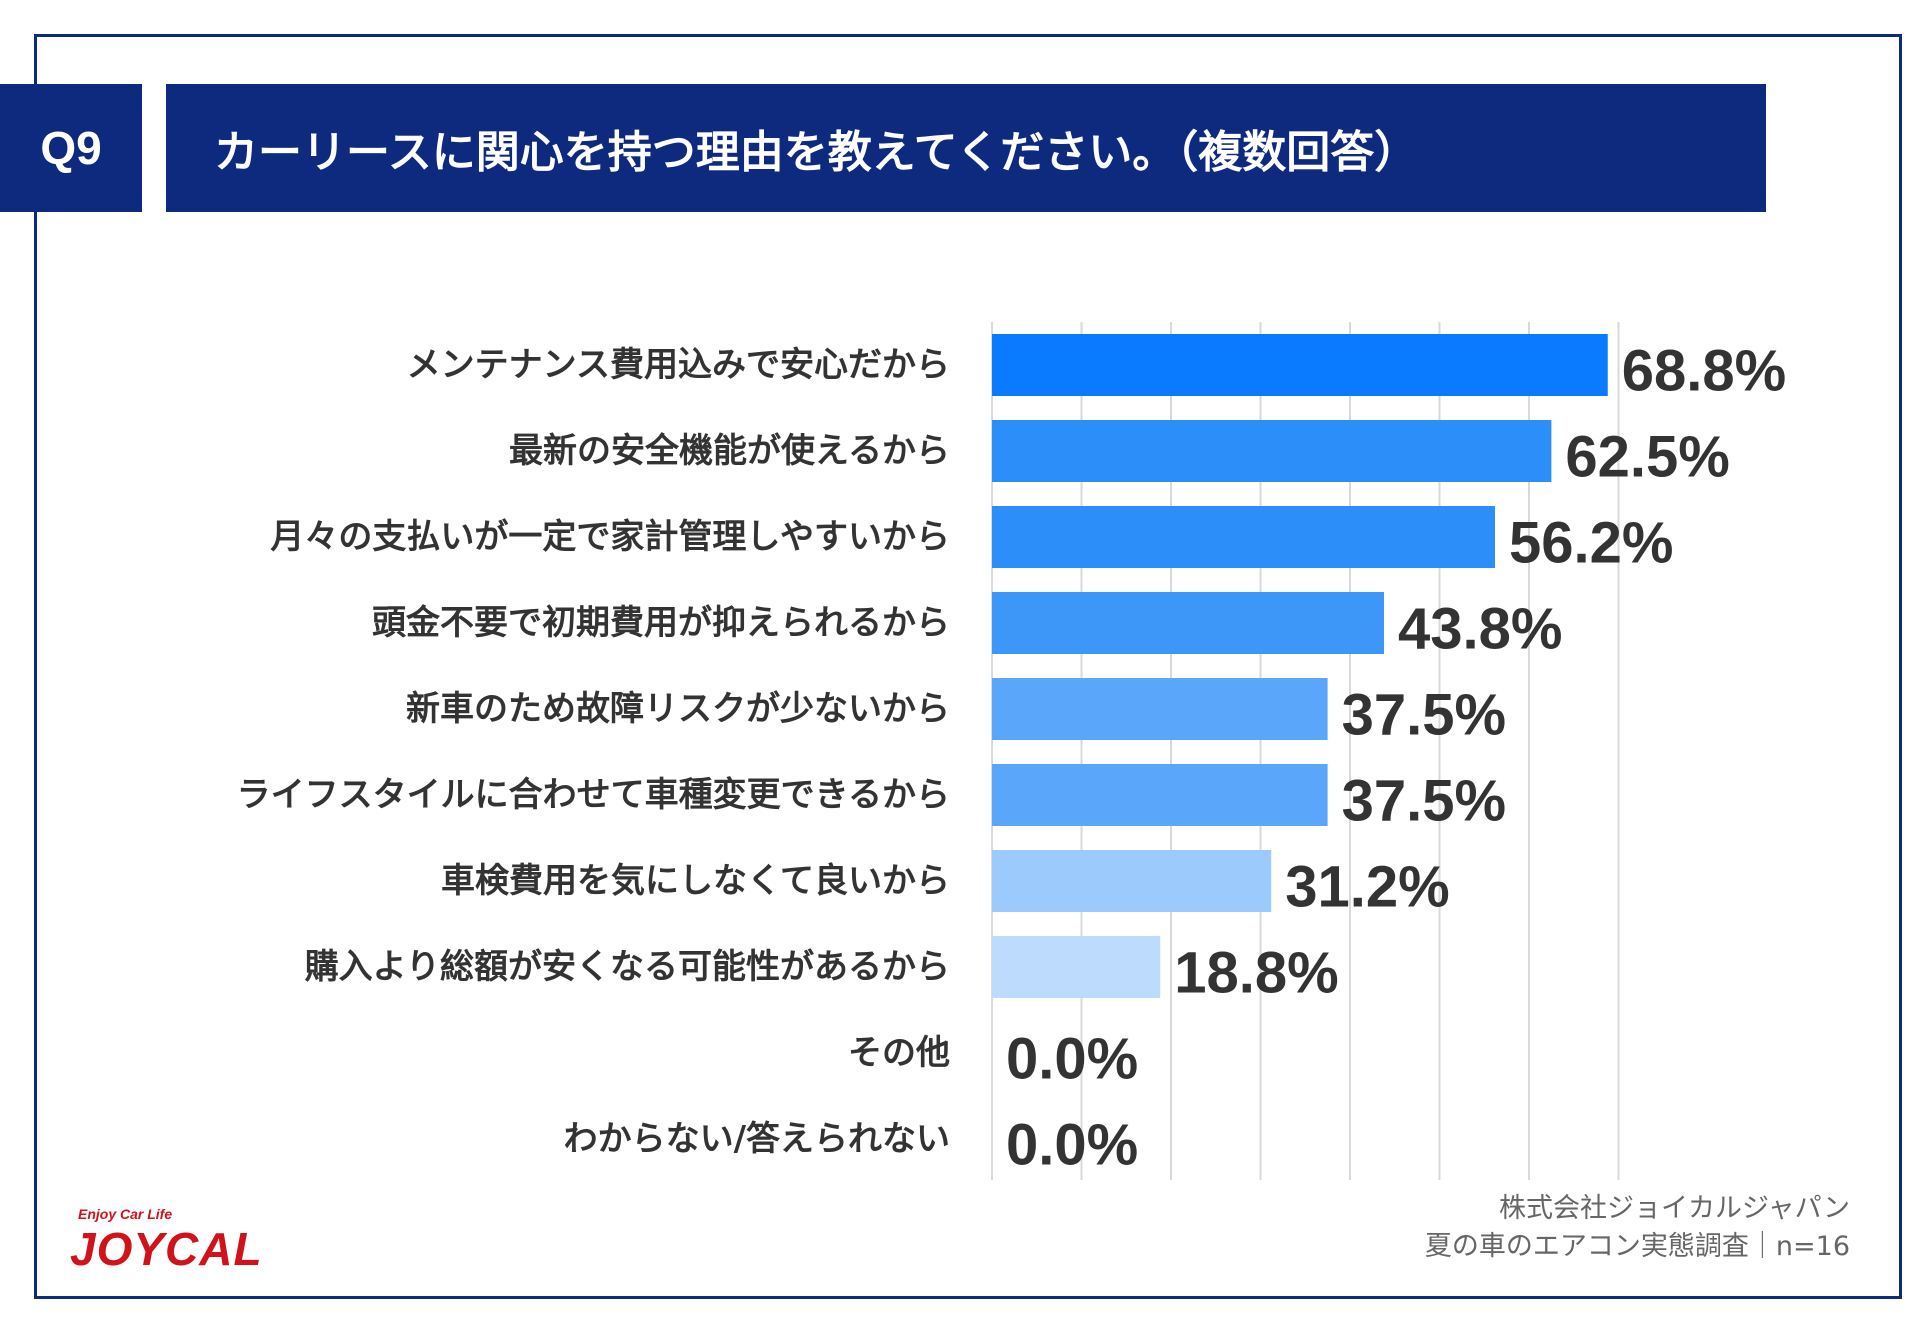 This screenshot has width=1920, height=1329. What do you see at coordinates (729, 451) in the screenshot?
I see `category-label-2: 最新の安全機能が使えるから` at bounding box center [729, 451].